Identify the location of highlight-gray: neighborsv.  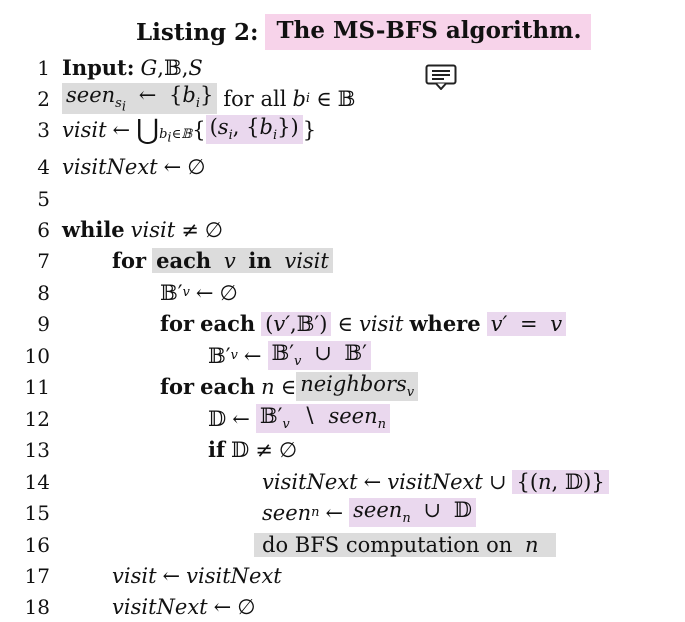
(357, 386).